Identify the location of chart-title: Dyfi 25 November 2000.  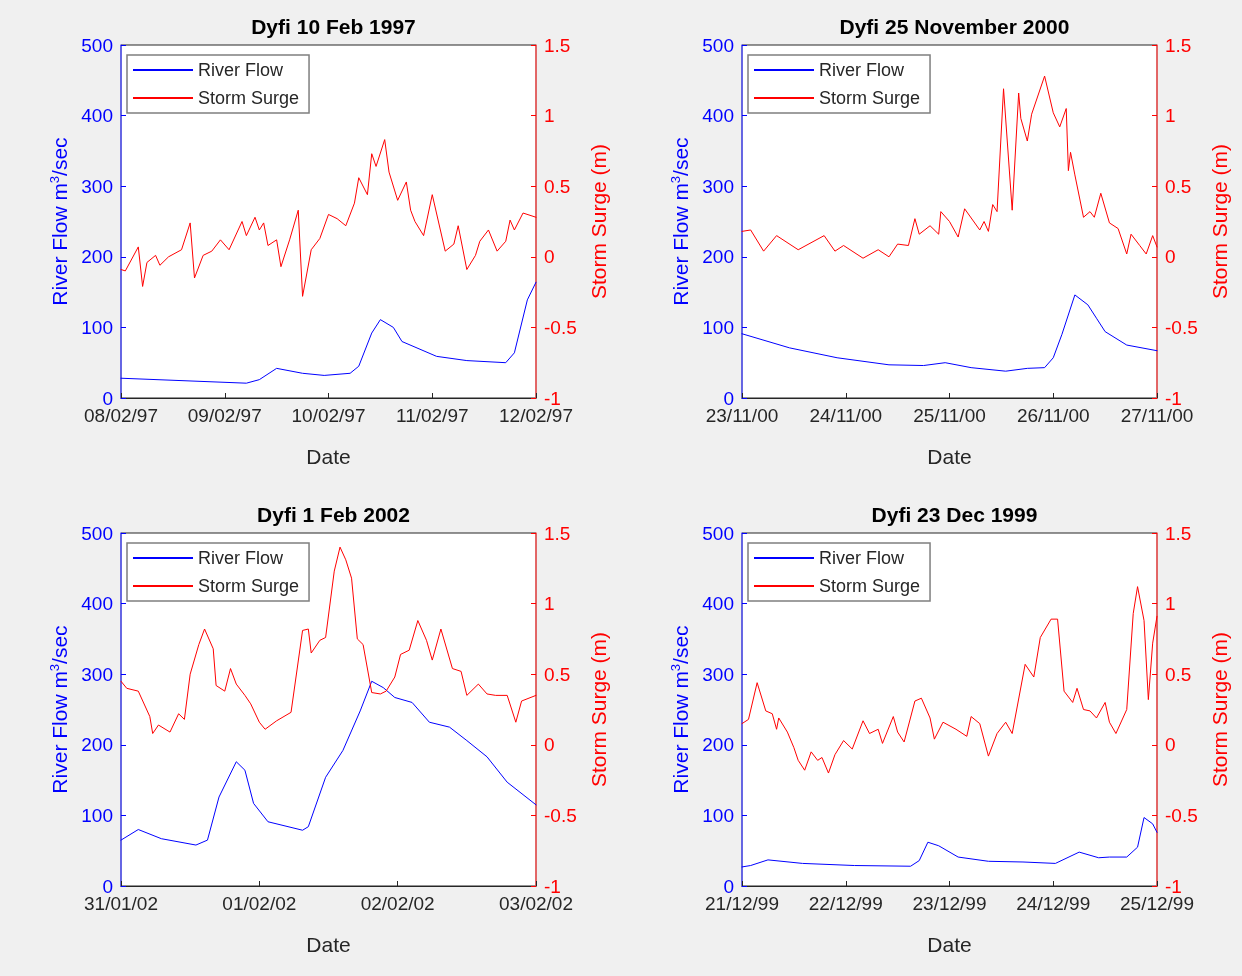
(954, 26).